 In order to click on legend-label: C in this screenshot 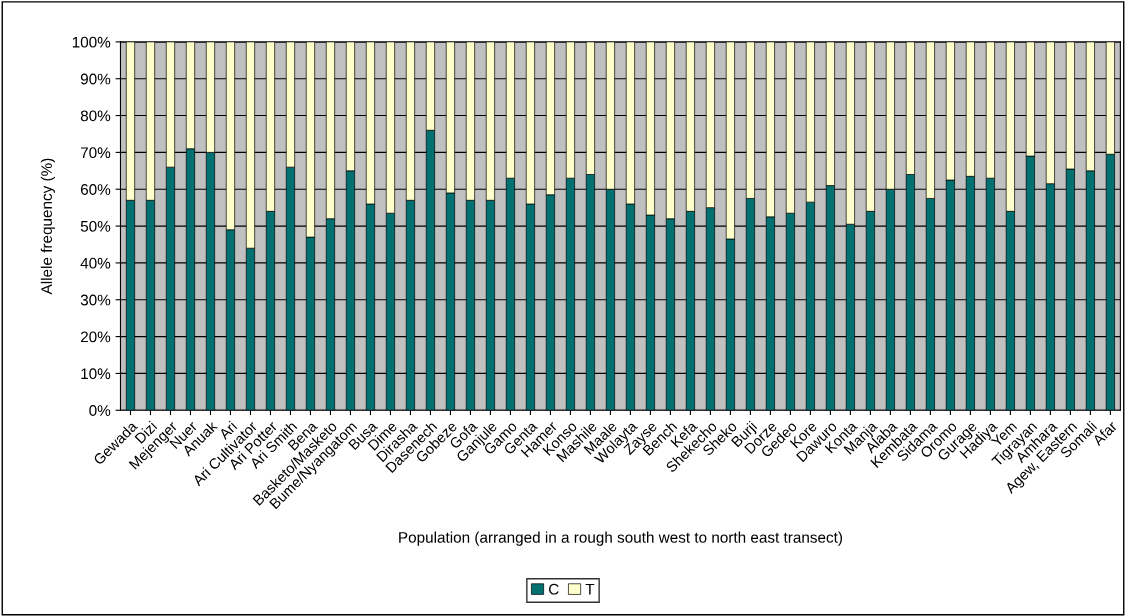, I will do `click(554, 589)`.